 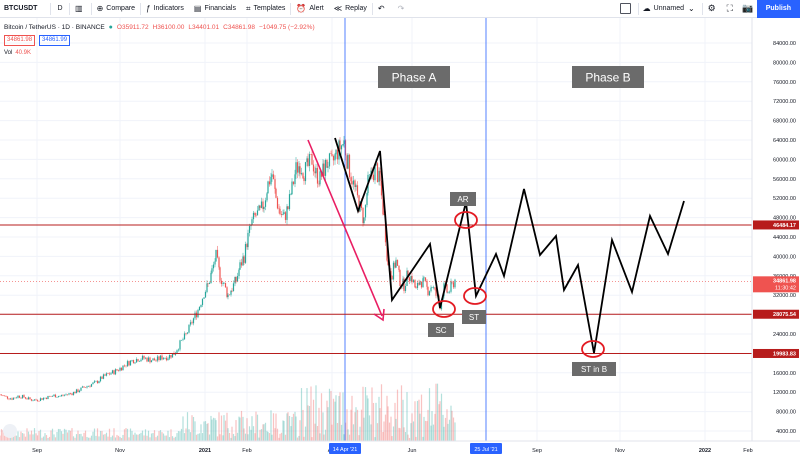 I want to click on interval-button: D, so click(x=60, y=8).